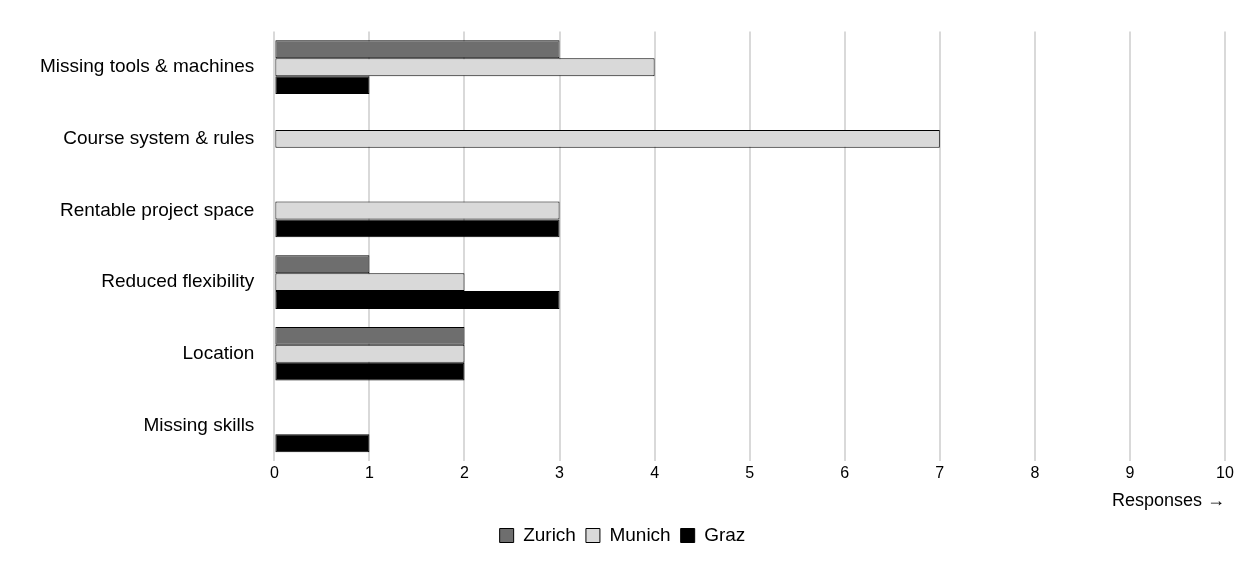  I want to click on y-tick-label: Course system & rules, so click(159, 138).